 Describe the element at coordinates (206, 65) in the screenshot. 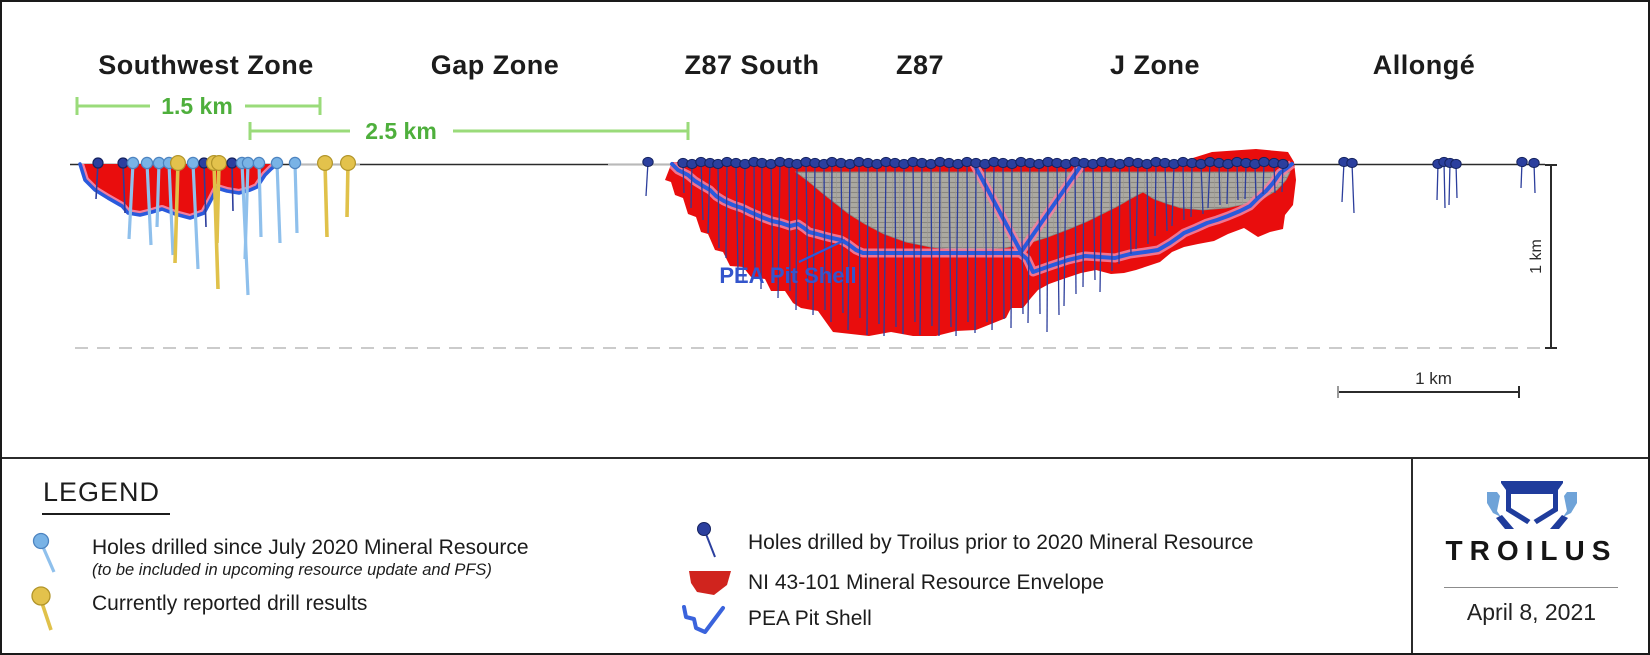

I see `zone-label-southwest: Southwest Zone` at that location.